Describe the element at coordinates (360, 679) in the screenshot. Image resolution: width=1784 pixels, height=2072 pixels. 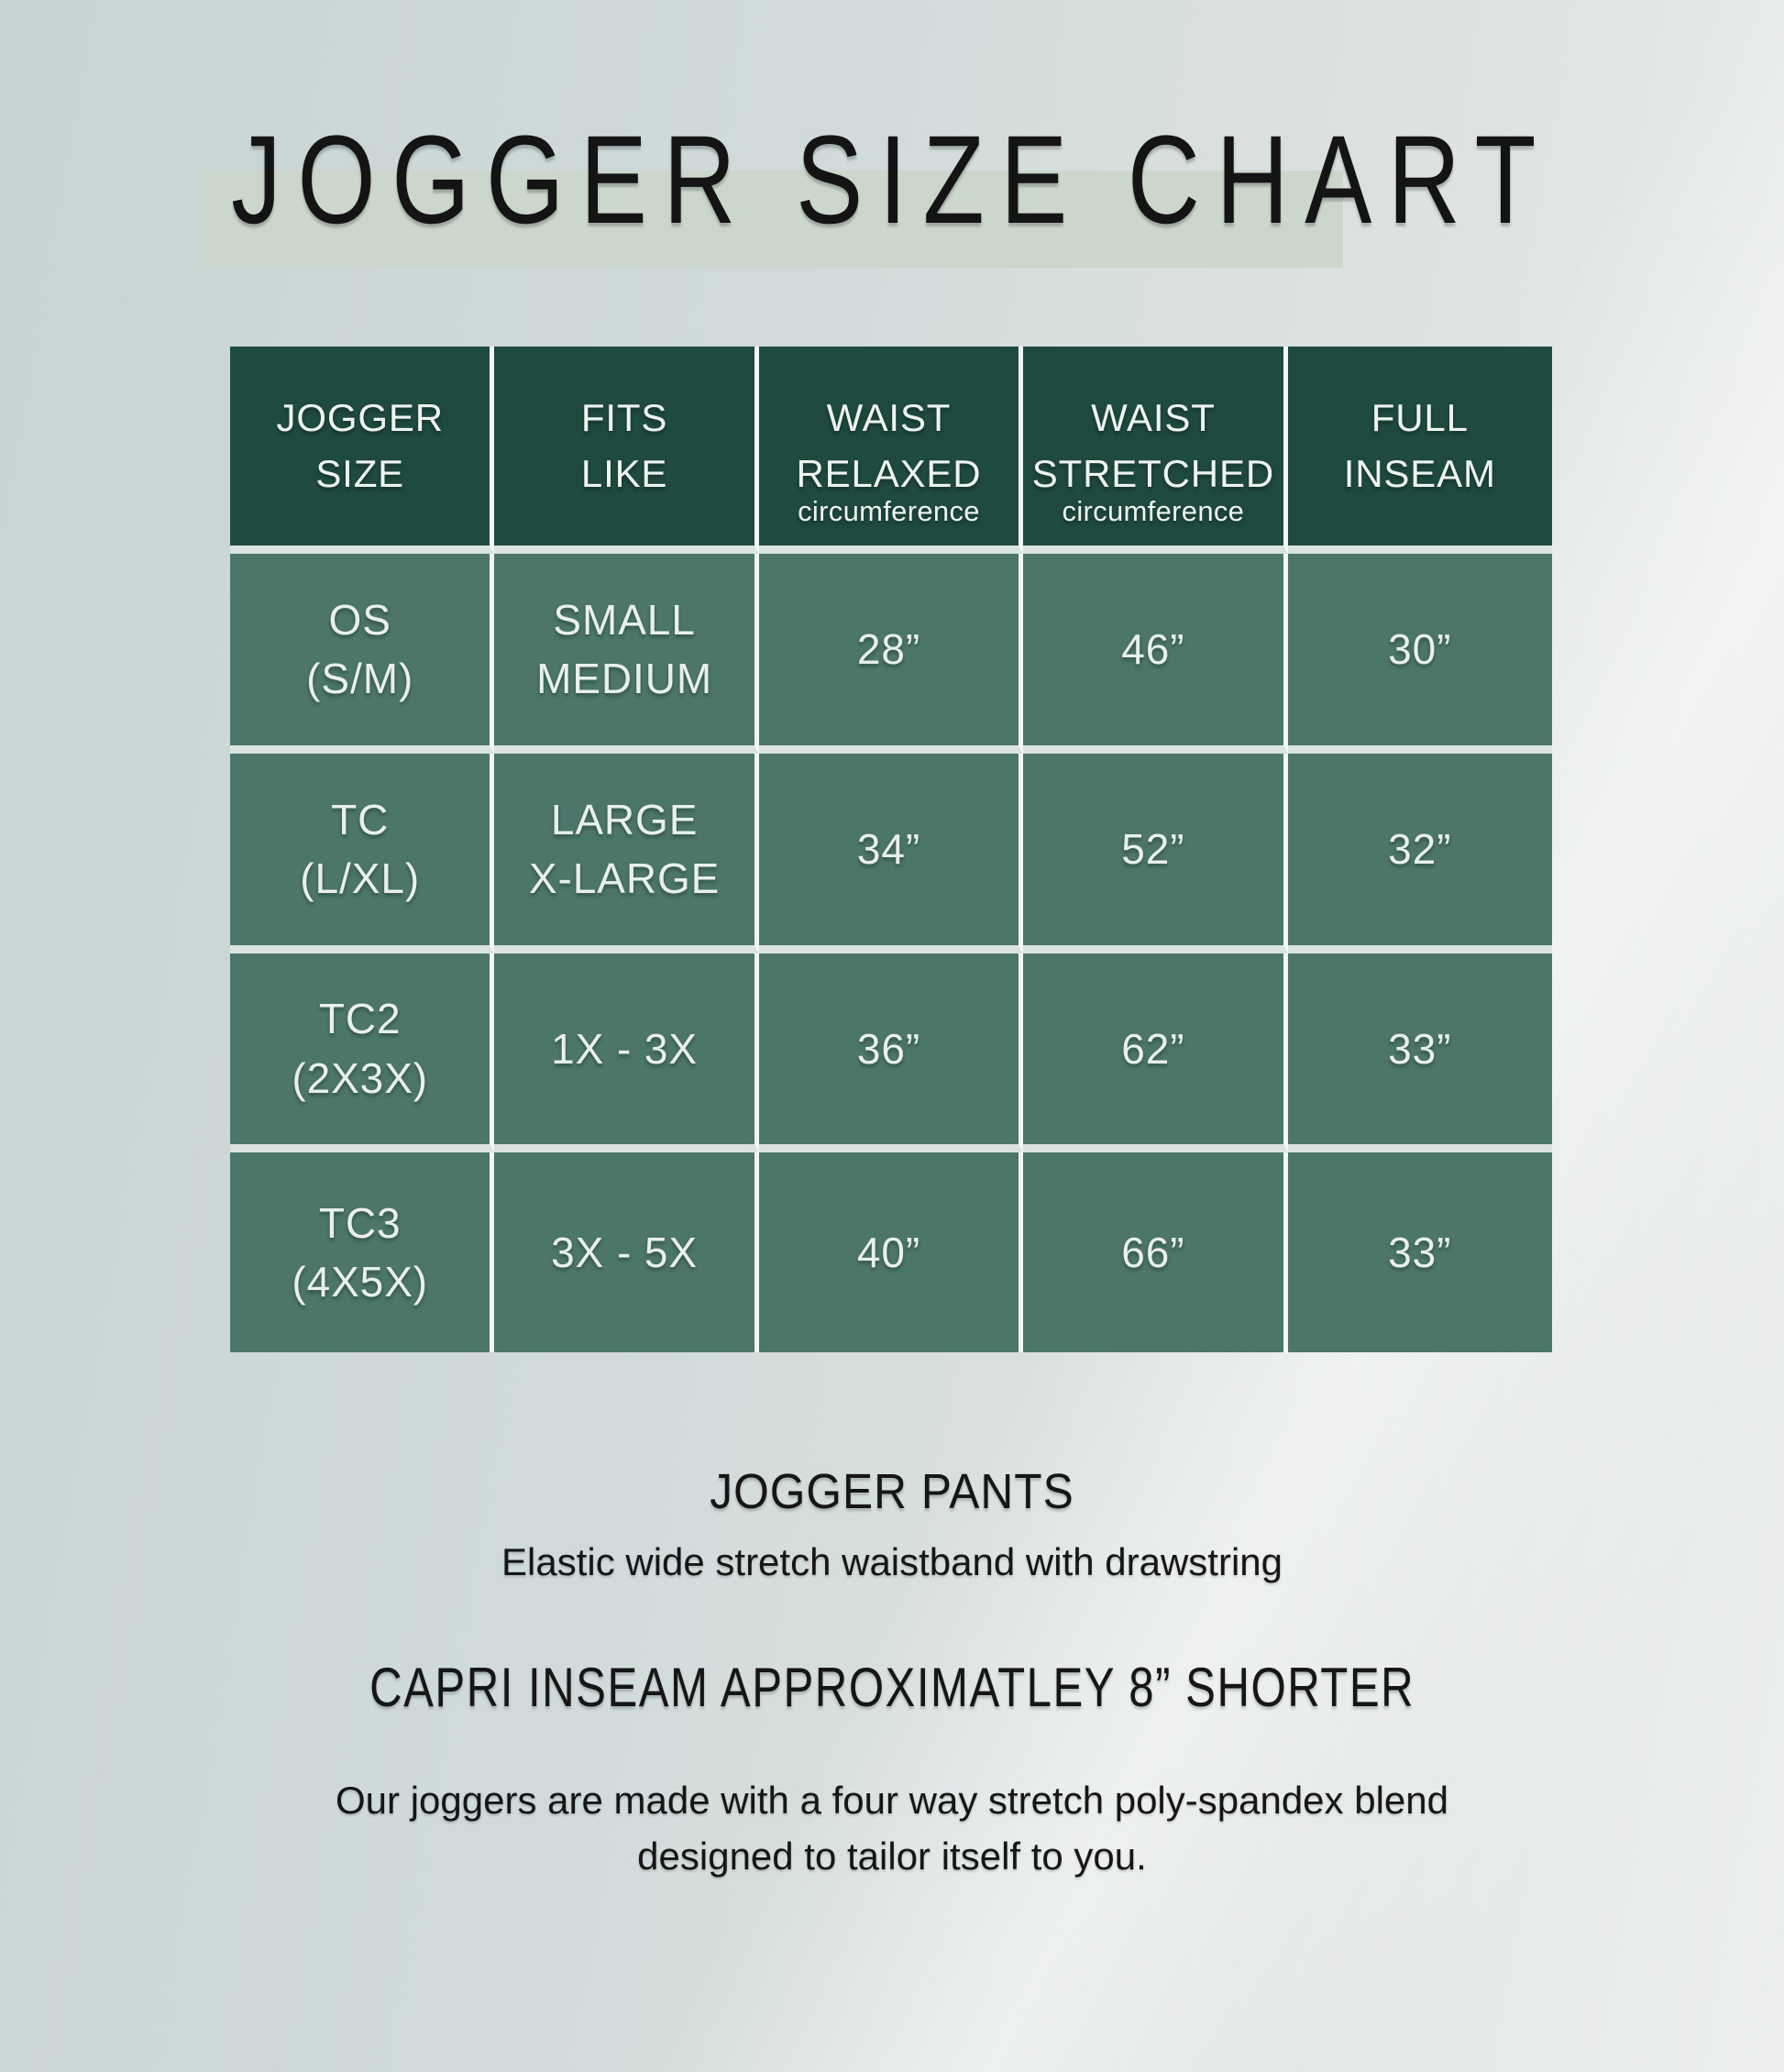
I see `cell-line: (S/M)` at that location.